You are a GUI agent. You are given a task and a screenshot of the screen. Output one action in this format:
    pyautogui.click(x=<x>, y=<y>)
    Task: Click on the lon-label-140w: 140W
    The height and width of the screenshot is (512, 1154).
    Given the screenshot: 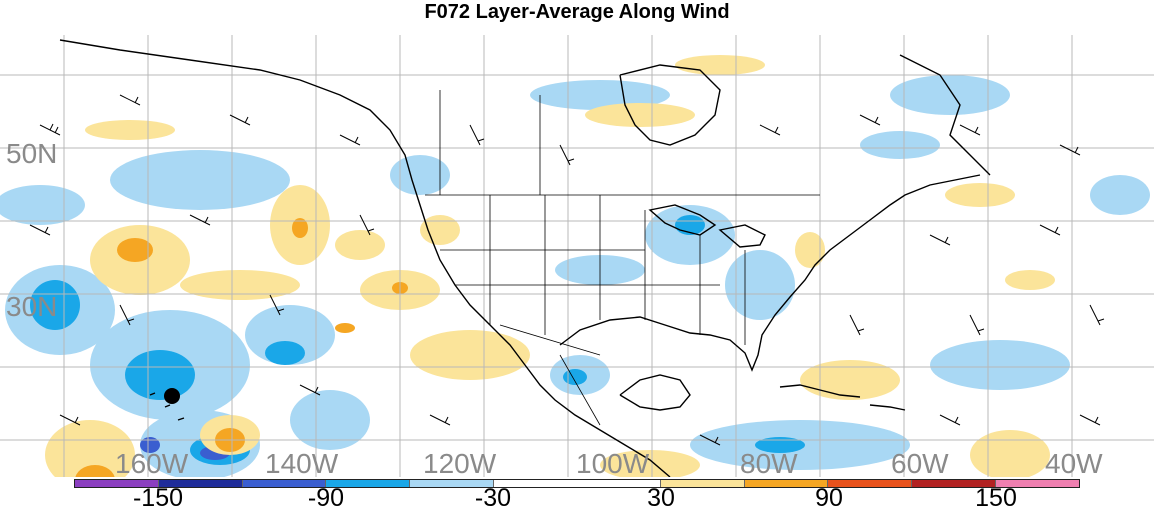 What is the action you would take?
    pyautogui.click(x=302, y=463)
    